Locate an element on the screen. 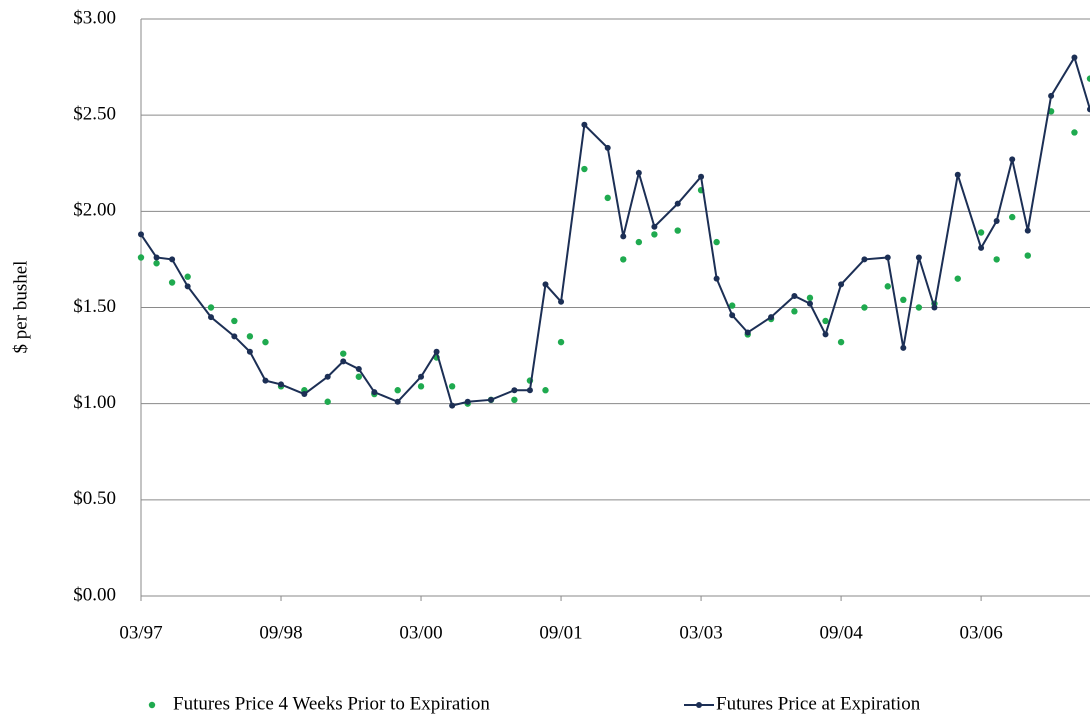 The width and height of the screenshot is (1090, 721). y-tick-label: $2.00 is located at coordinates (94, 210).